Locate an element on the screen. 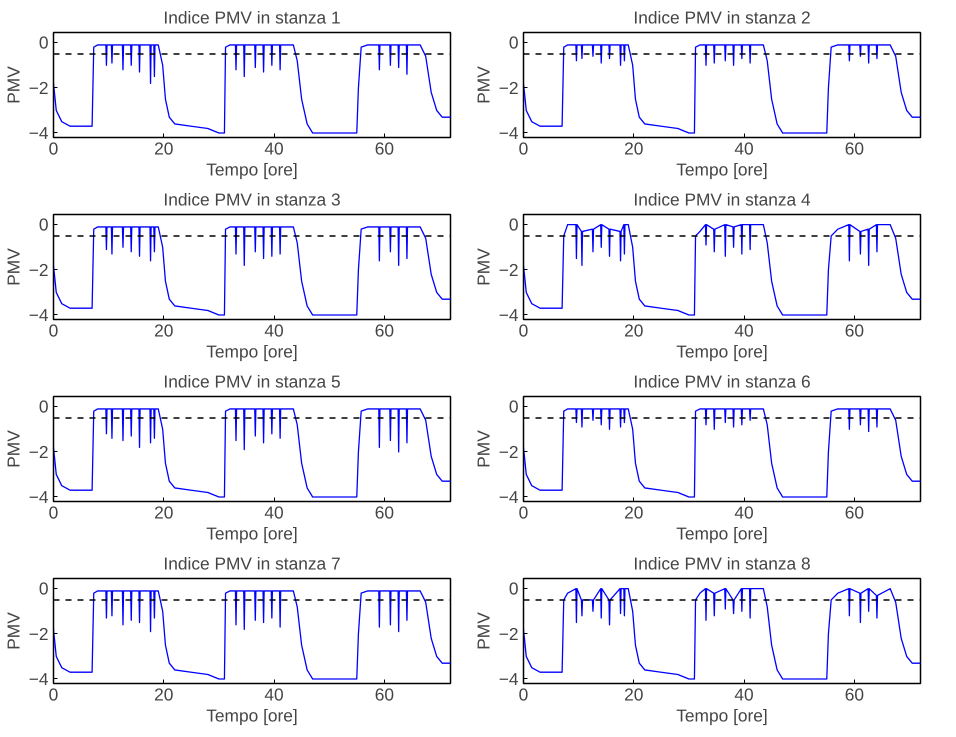  chart-title: Indice PMV in stanza 3 is located at coordinates (252, 200).